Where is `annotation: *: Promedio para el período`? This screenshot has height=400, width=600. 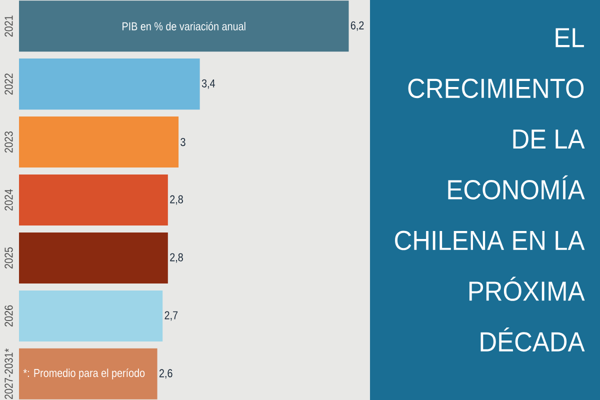
annotation: *: Promedio para el período is located at coordinates (84, 374).